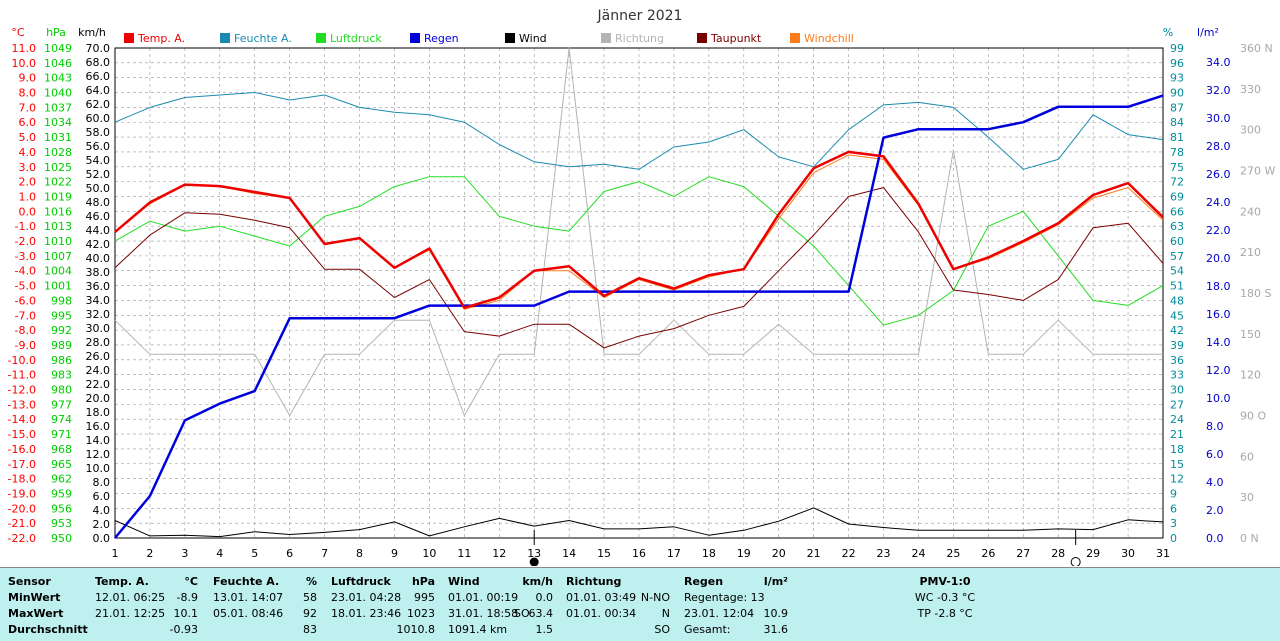 This screenshot has height=641, width=1280. I want to click on x-tick-label: 17, so click(674, 553).